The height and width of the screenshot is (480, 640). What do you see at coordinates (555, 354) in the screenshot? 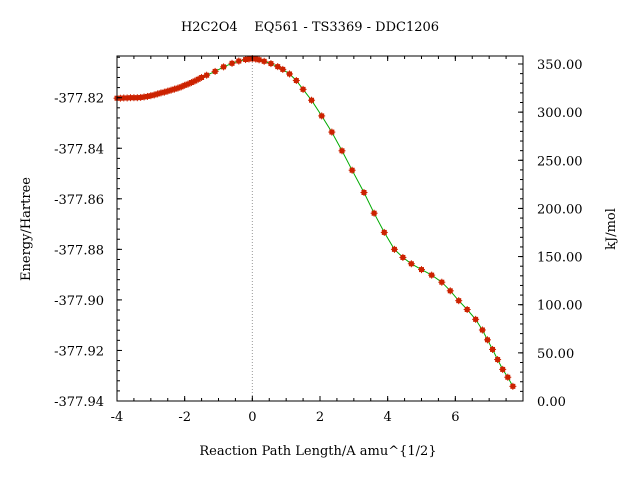
I see `y2-tick-label: 50.00` at bounding box center [555, 354].